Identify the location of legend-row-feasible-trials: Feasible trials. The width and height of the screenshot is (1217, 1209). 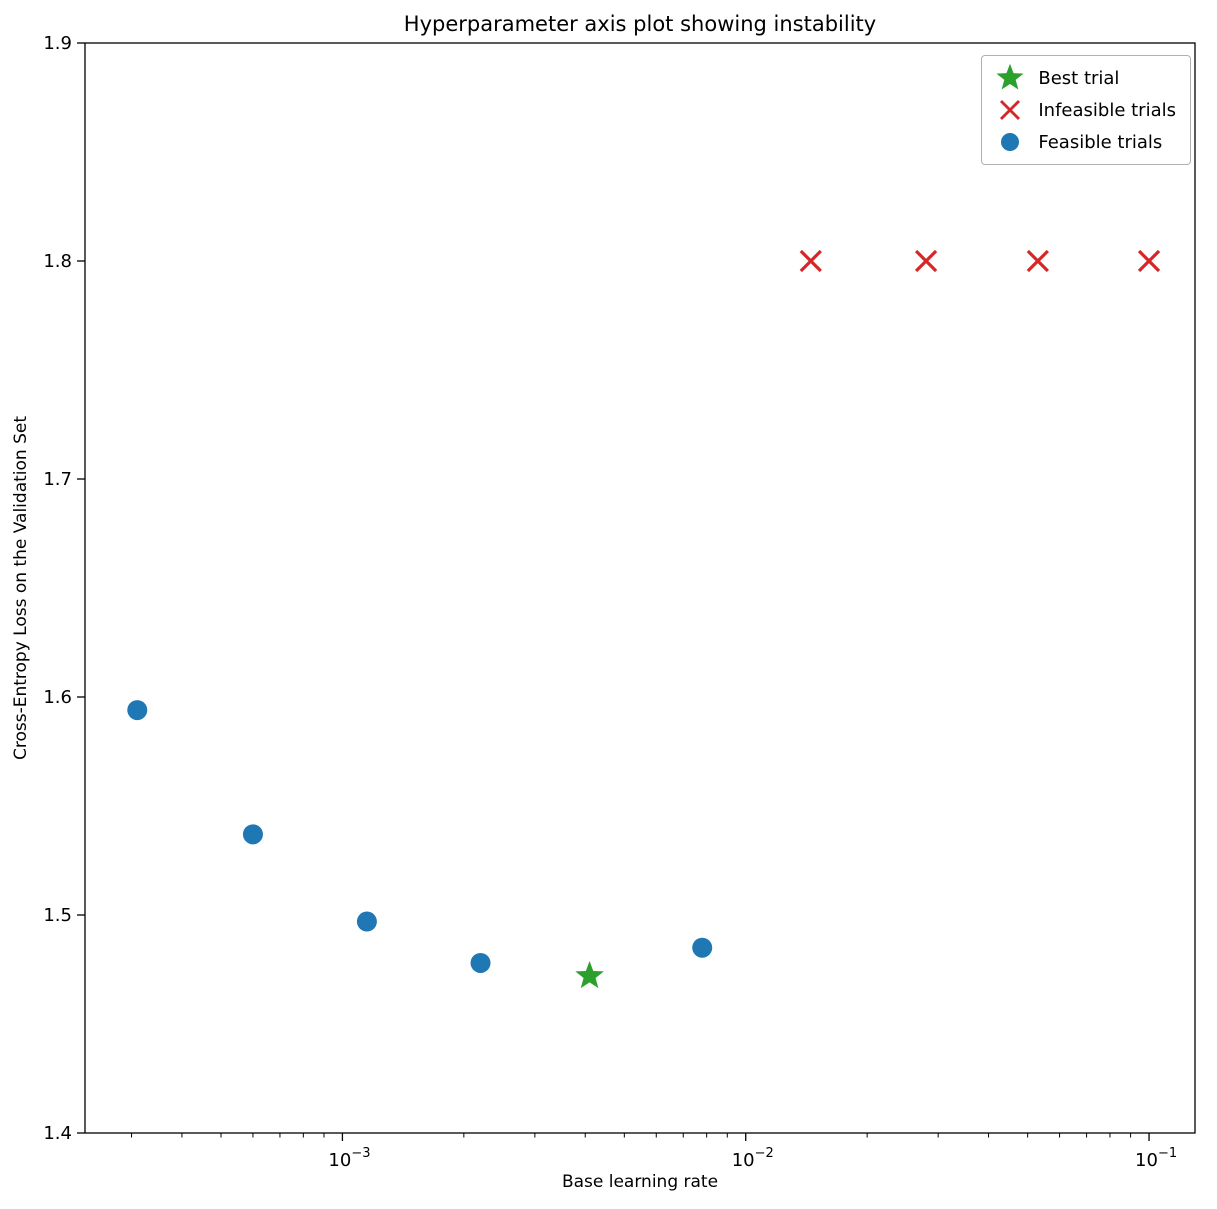
(1084, 142).